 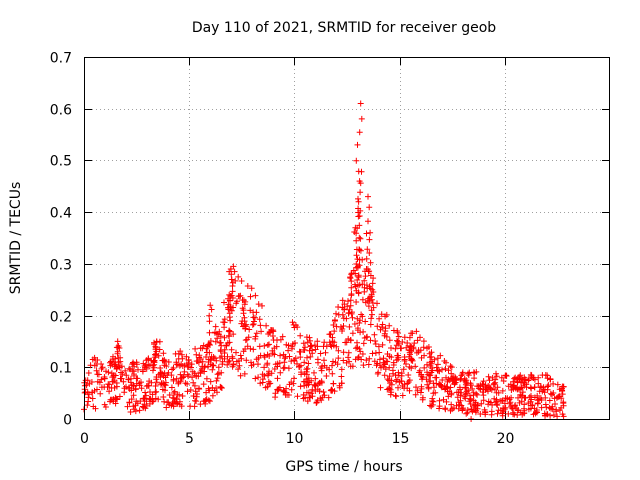 I want to click on y-tick-label: 0.1, so click(x=61, y=369).